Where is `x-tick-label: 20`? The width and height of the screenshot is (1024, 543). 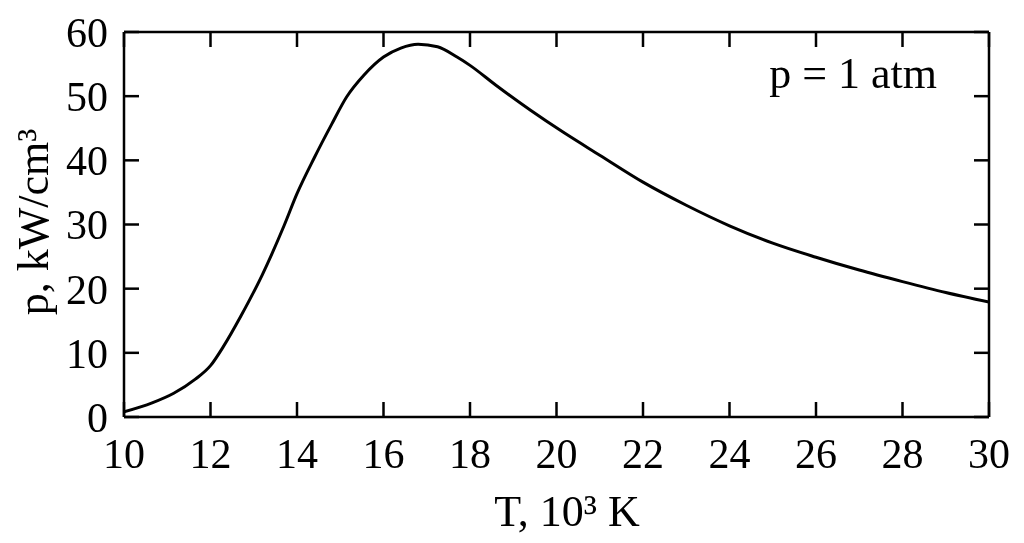 x-tick-label: 20 is located at coordinates (556, 453).